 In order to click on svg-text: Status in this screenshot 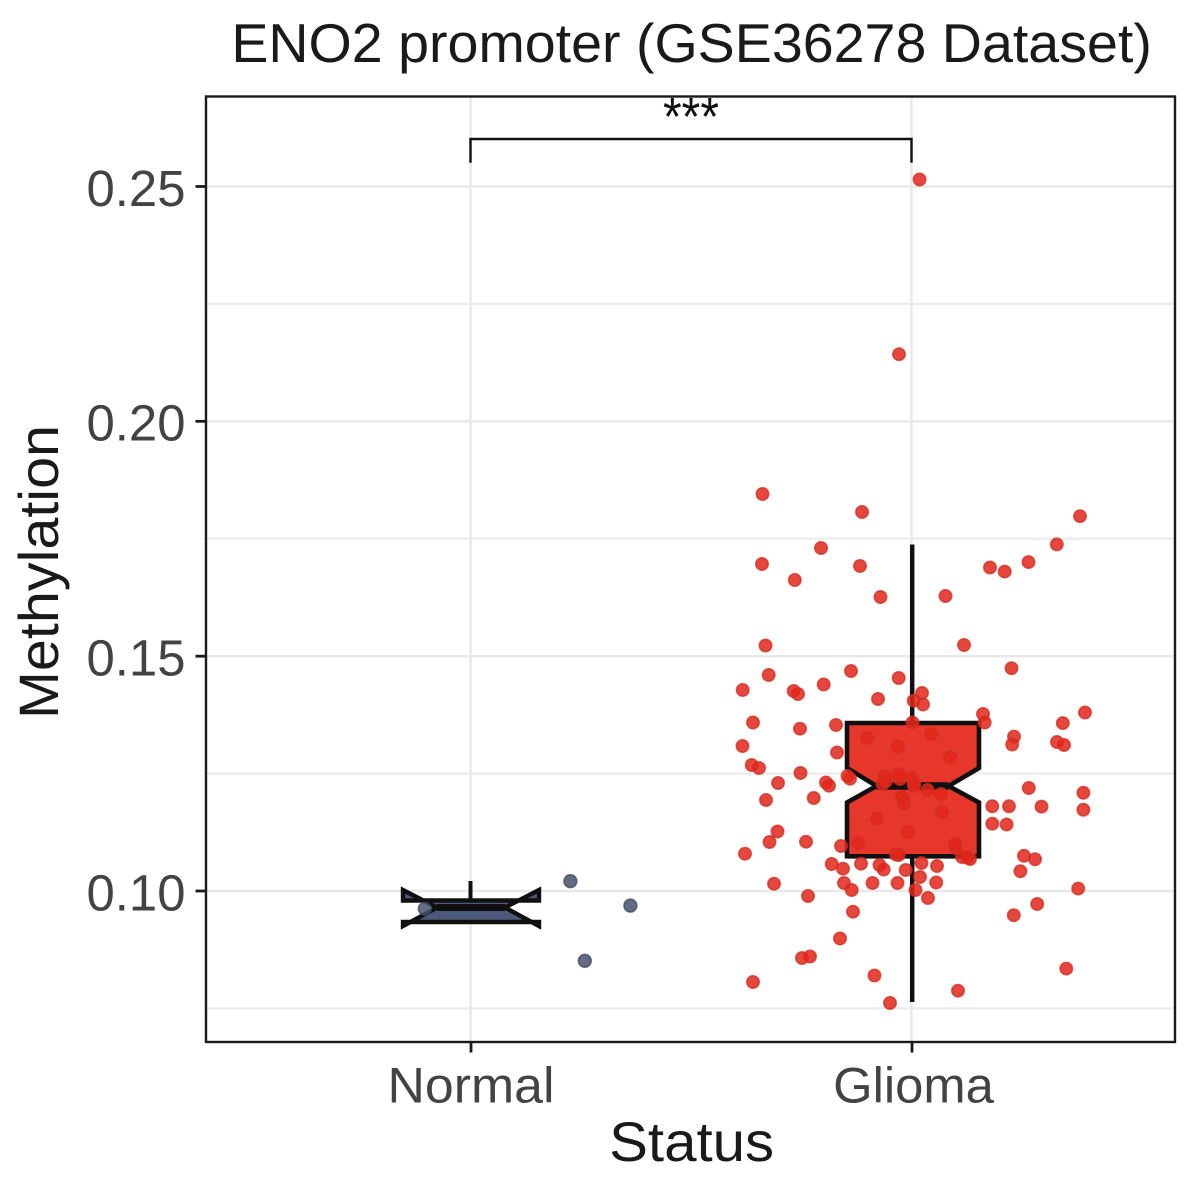, I will do `click(691, 1141)`.